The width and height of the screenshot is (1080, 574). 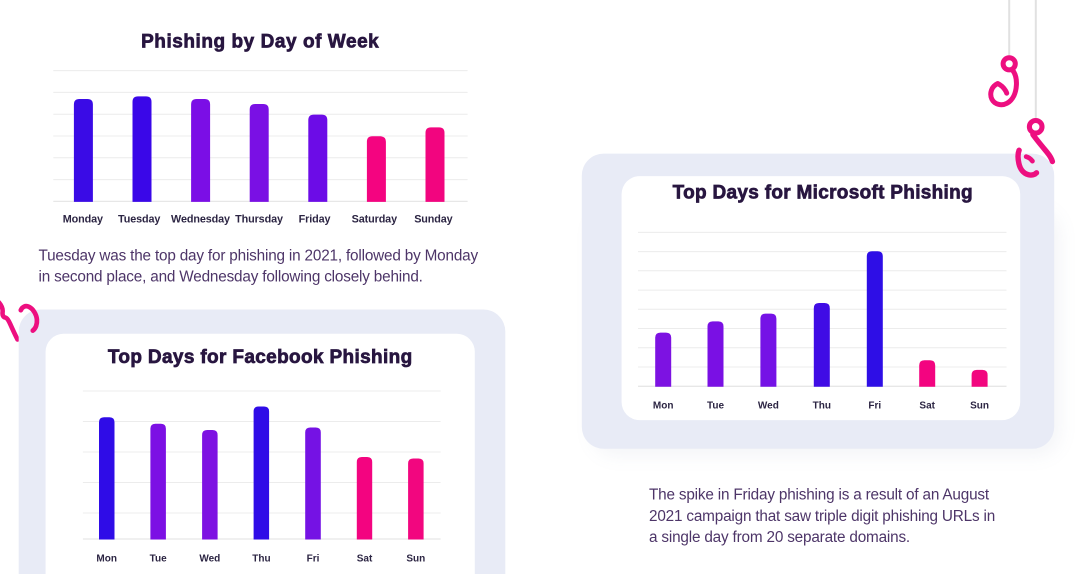 What do you see at coordinates (315, 220) in the screenshot?
I see `svg-text: Friday` at bounding box center [315, 220].